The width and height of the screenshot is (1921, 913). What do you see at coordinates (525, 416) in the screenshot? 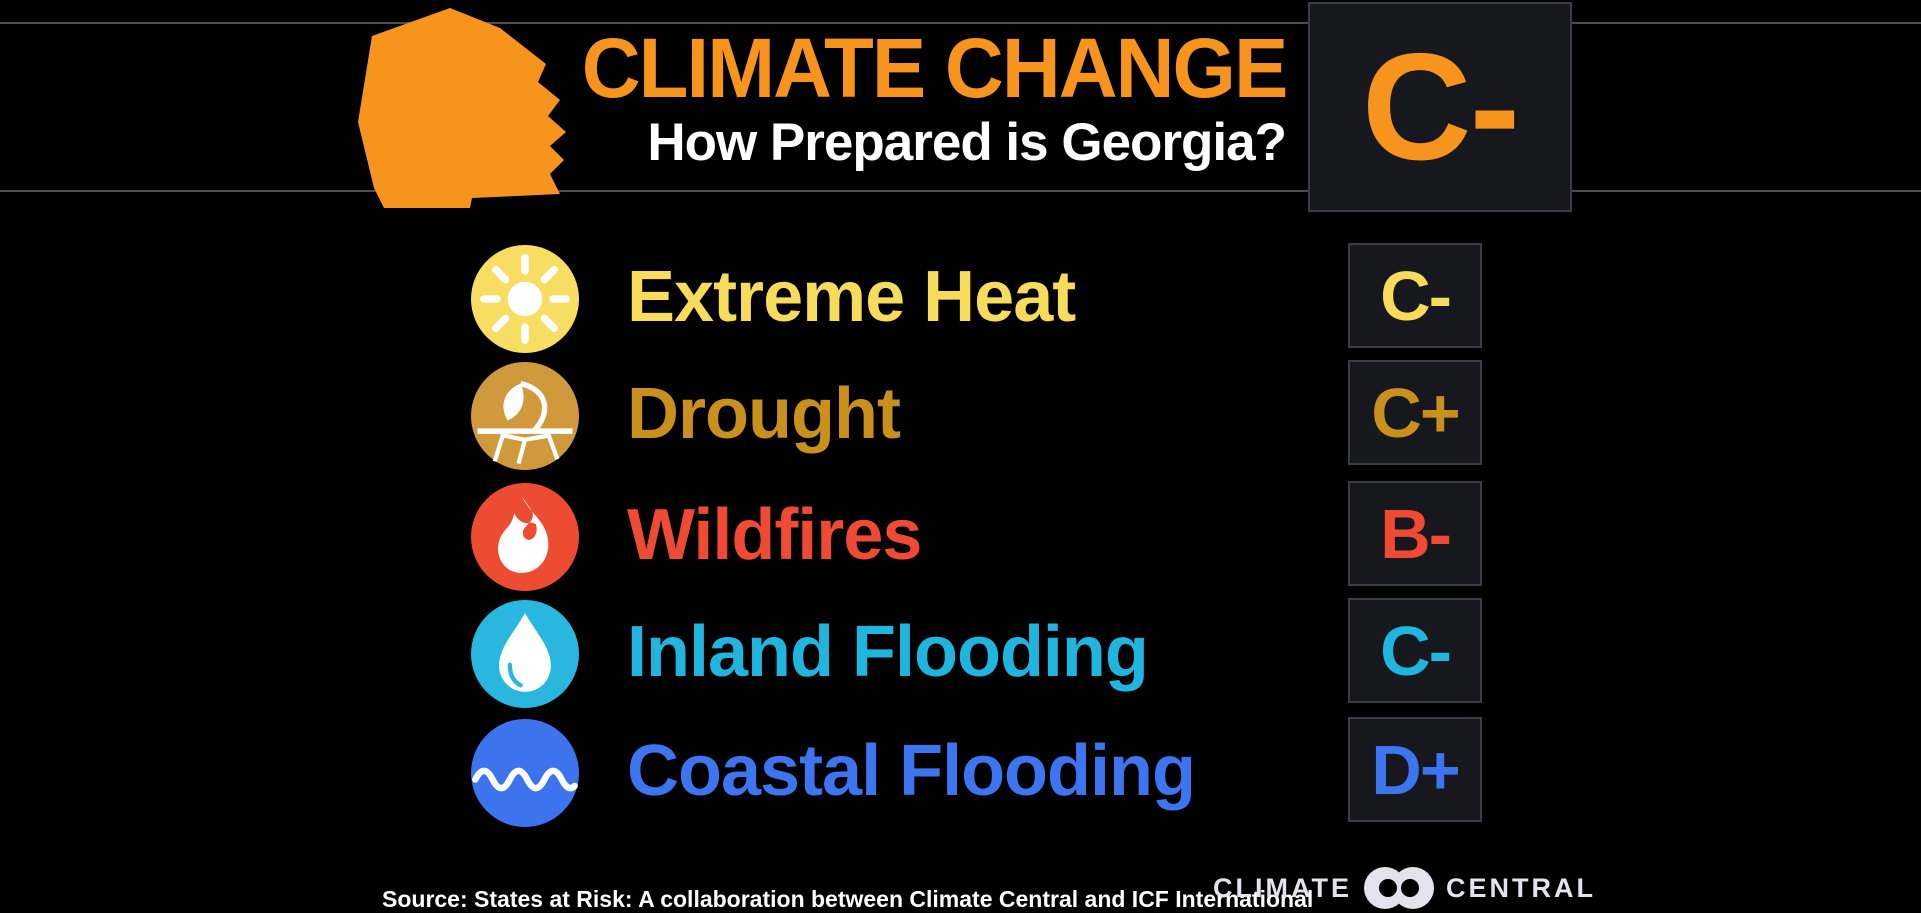
I see `wilted-plant-icon` at bounding box center [525, 416].